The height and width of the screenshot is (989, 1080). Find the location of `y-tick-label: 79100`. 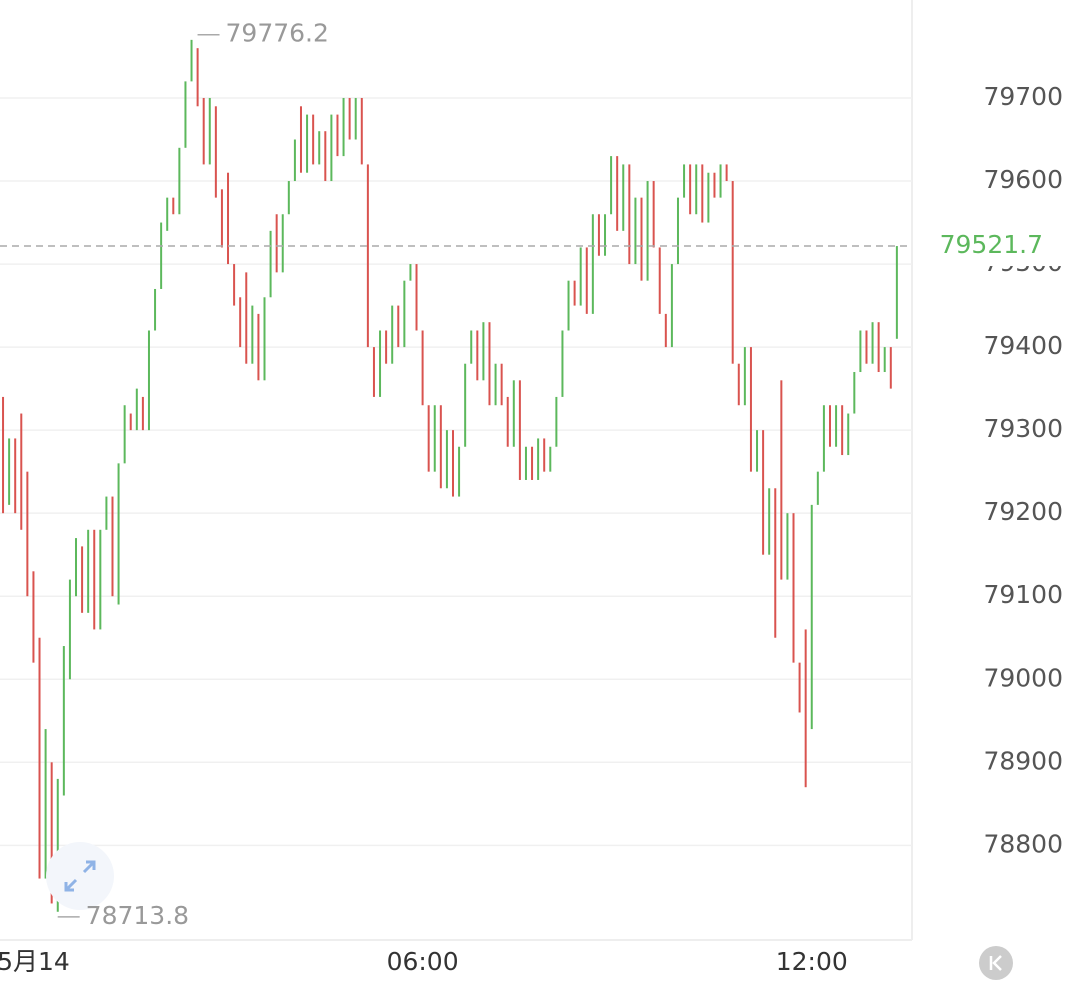

y-tick-label: 79100 is located at coordinates (1023, 594).